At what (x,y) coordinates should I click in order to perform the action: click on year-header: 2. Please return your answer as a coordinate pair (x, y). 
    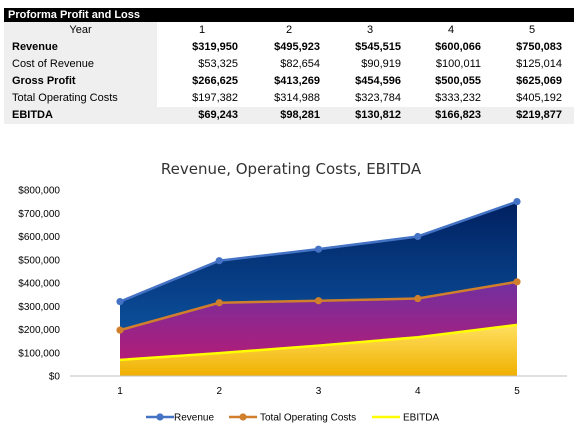
    Looking at the image, I should click on (289, 30).